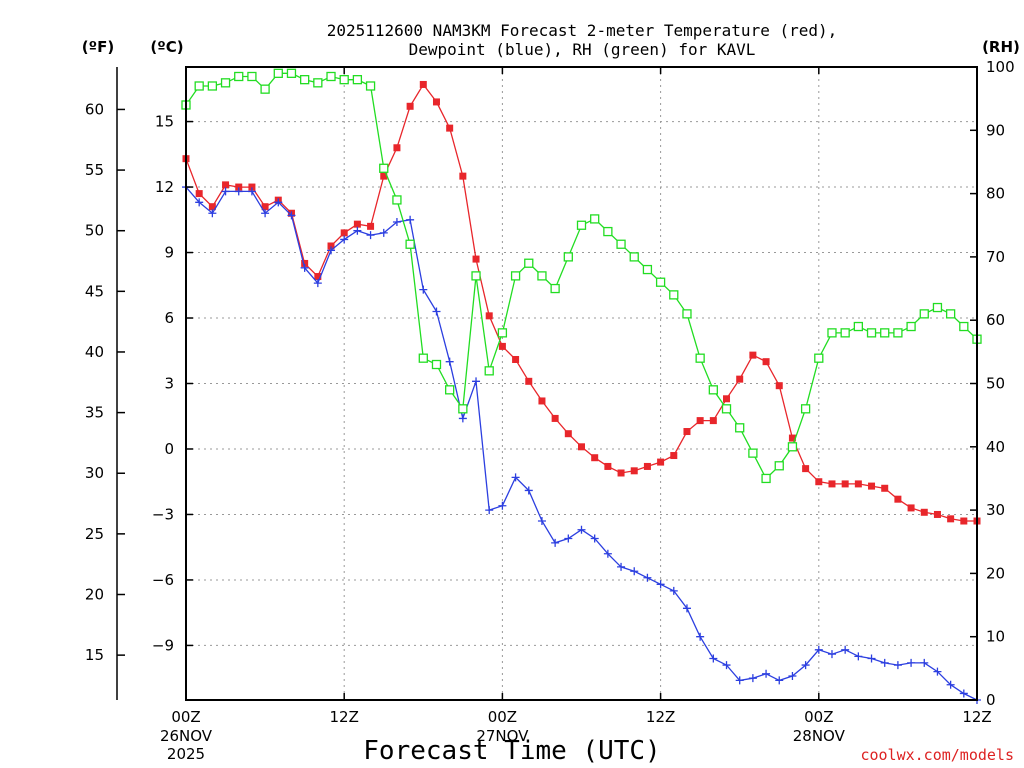 This screenshot has height=768, width=1024. I want to click on x-tick-date: 26NOV, so click(186, 736).